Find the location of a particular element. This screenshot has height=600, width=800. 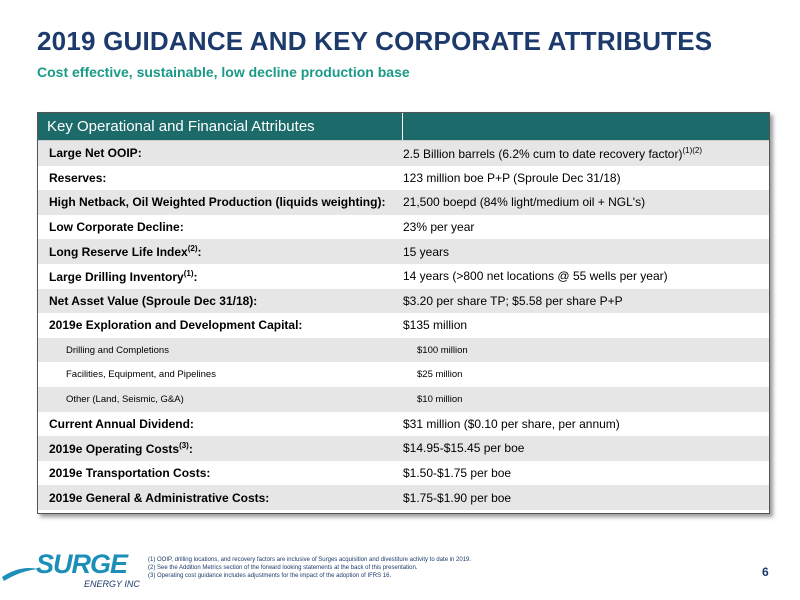

row-label: Long Reserve Life Index(2): is located at coordinates (214, 251).